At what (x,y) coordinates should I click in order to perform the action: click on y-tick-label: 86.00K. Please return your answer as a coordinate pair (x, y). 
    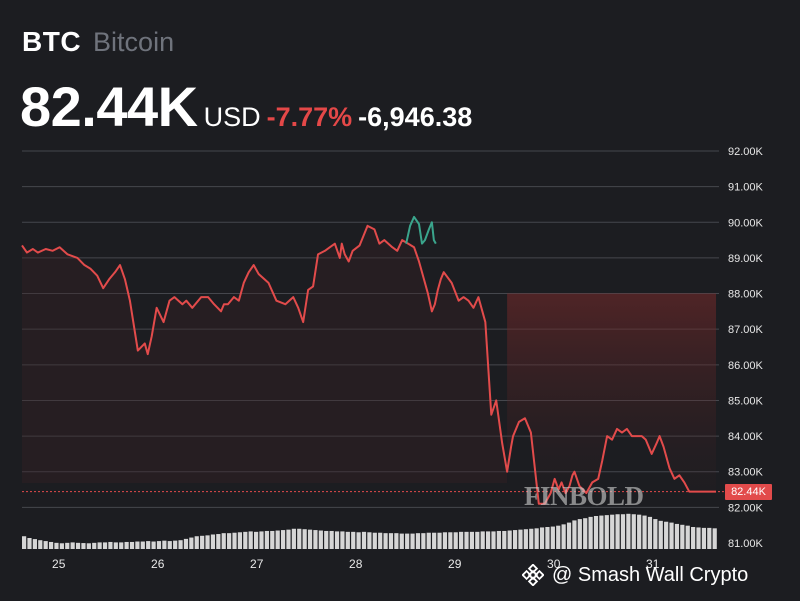
    Looking at the image, I should click on (746, 366).